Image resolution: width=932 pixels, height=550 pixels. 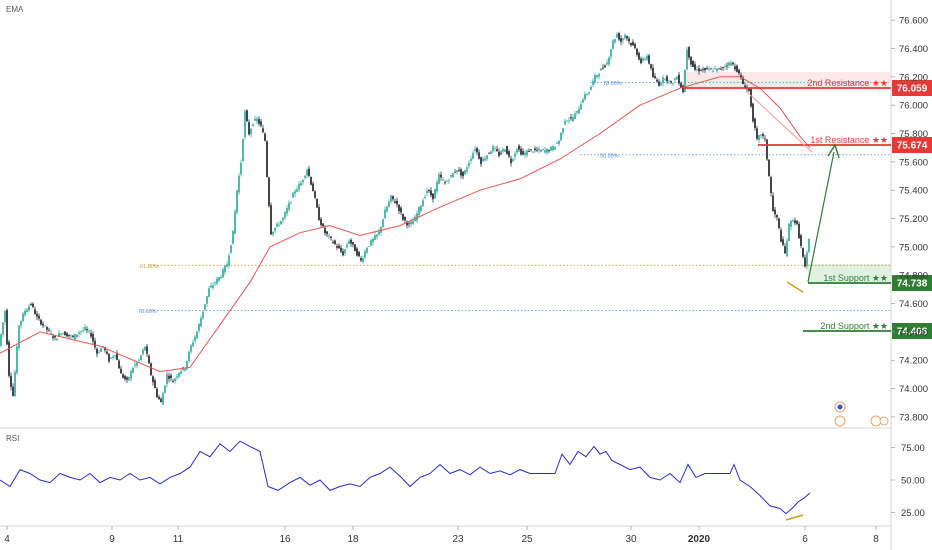 I want to click on rsi-indicator-label: RSI, so click(x=12, y=438).